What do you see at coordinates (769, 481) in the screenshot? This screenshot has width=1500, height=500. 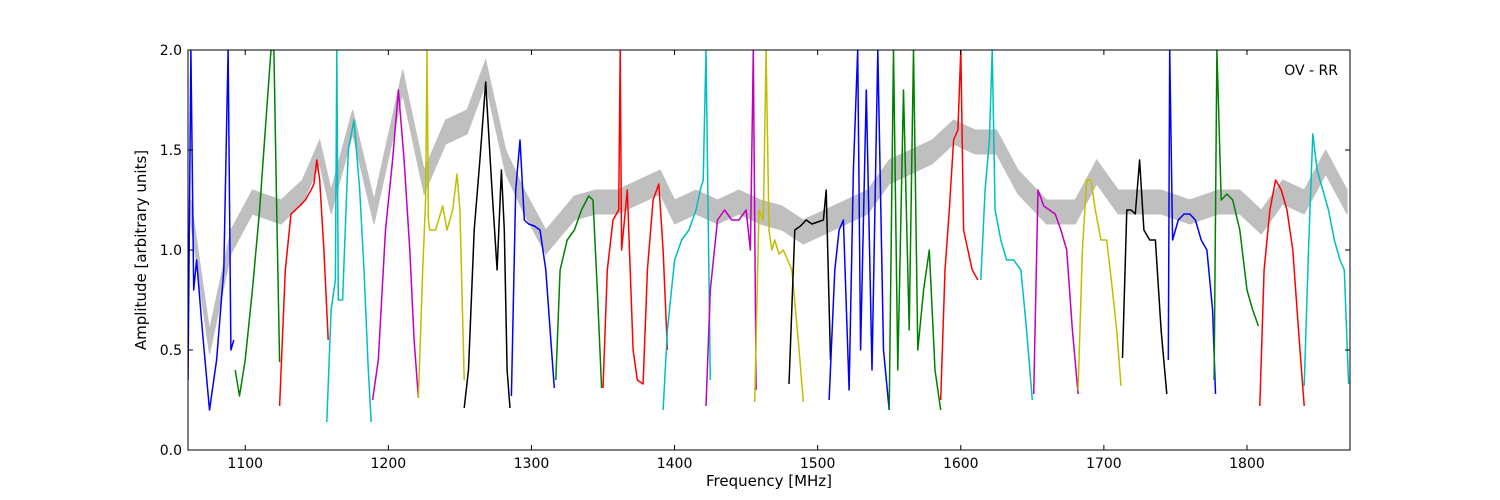 I see `x-axis-label: Frequency [MHz]` at bounding box center [769, 481].